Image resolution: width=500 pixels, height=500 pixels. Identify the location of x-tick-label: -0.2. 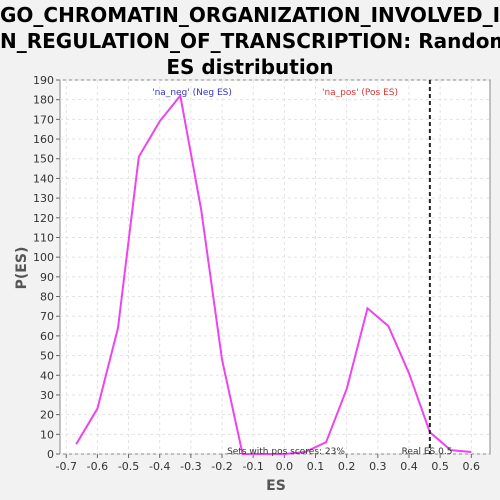
(221, 466).